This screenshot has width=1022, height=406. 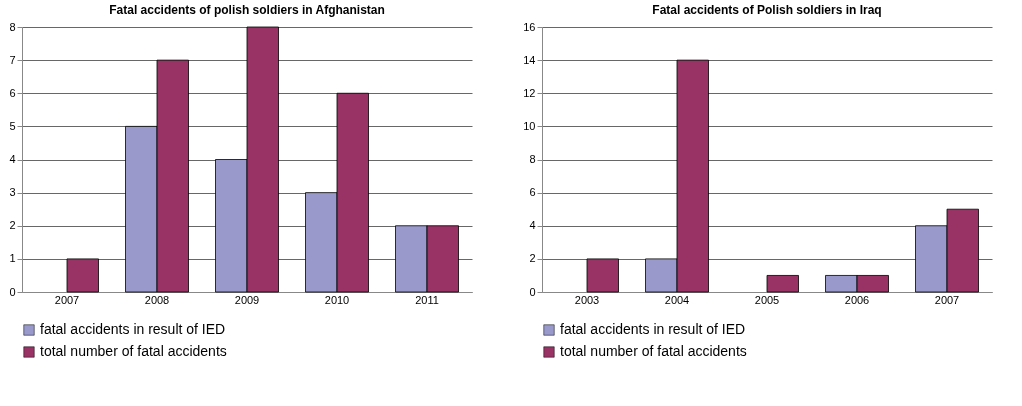 What do you see at coordinates (857, 299) in the screenshot?
I see `x-tick-label: 2006` at bounding box center [857, 299].